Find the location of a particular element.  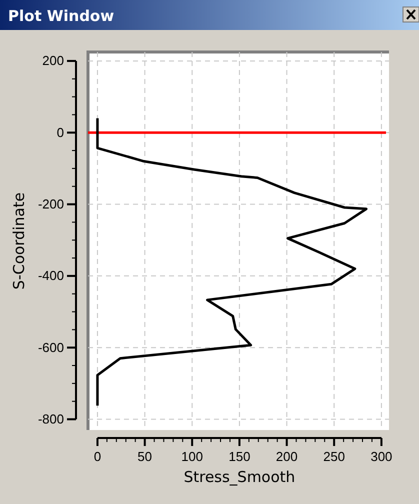

x-tick-label: 50 is located at coordinates (145, 456).